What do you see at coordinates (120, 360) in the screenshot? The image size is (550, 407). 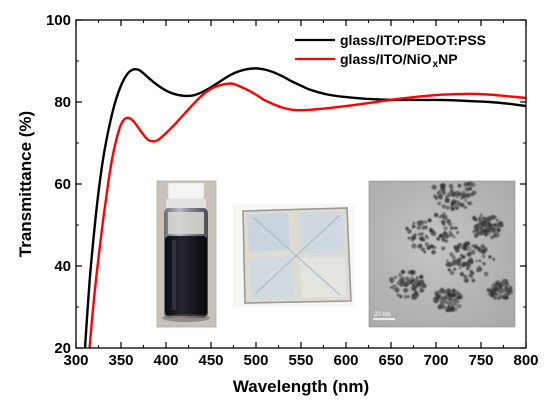 I see `x-tick-label: 350` at bounding box center [120, 360].